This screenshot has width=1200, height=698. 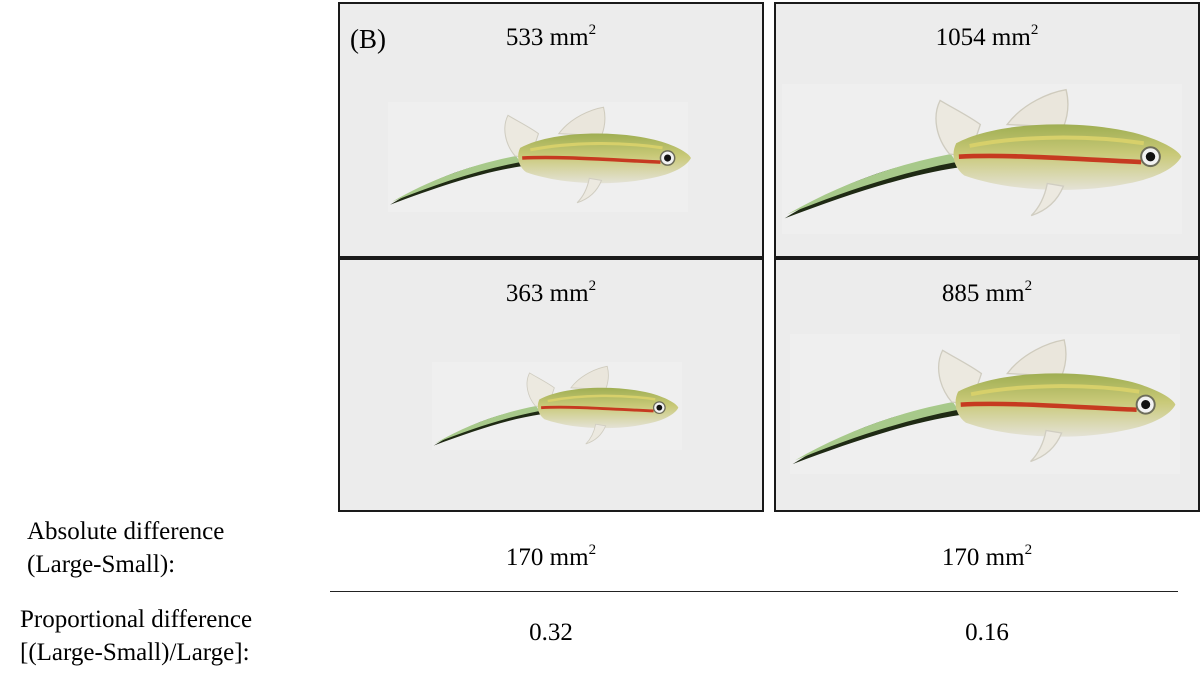 I want to click on panel-top-left: (B) 533 mm2, so click(x=551, y=130).